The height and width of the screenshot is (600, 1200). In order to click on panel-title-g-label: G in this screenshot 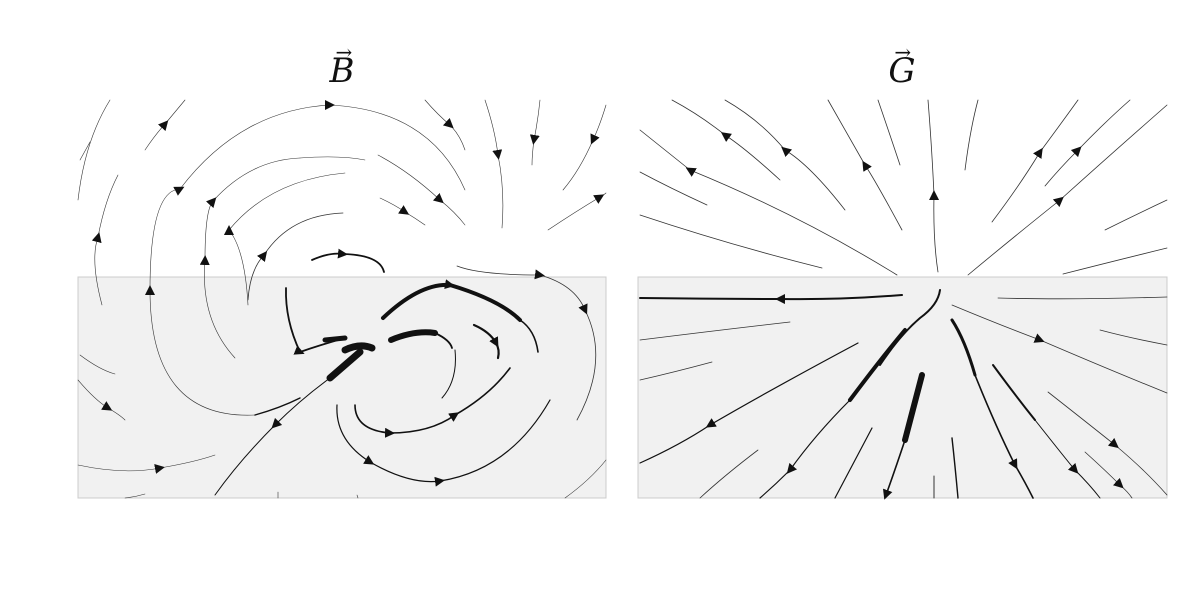, I will do `click(902, 71)`.